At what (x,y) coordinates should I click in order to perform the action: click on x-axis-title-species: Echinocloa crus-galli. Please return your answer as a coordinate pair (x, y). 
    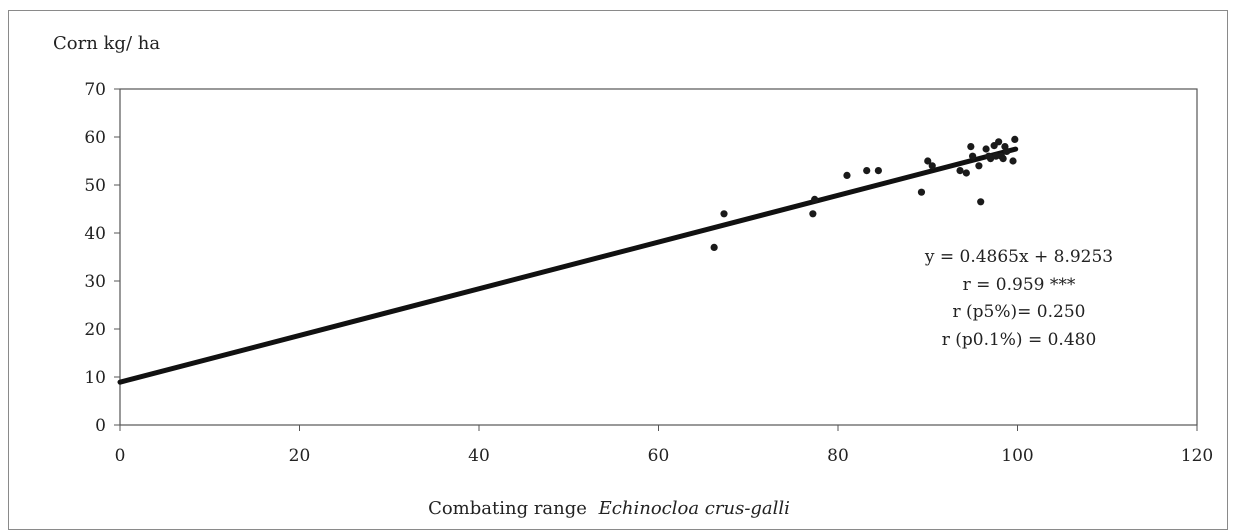
    Looking at the image, I should click on (694, 508).